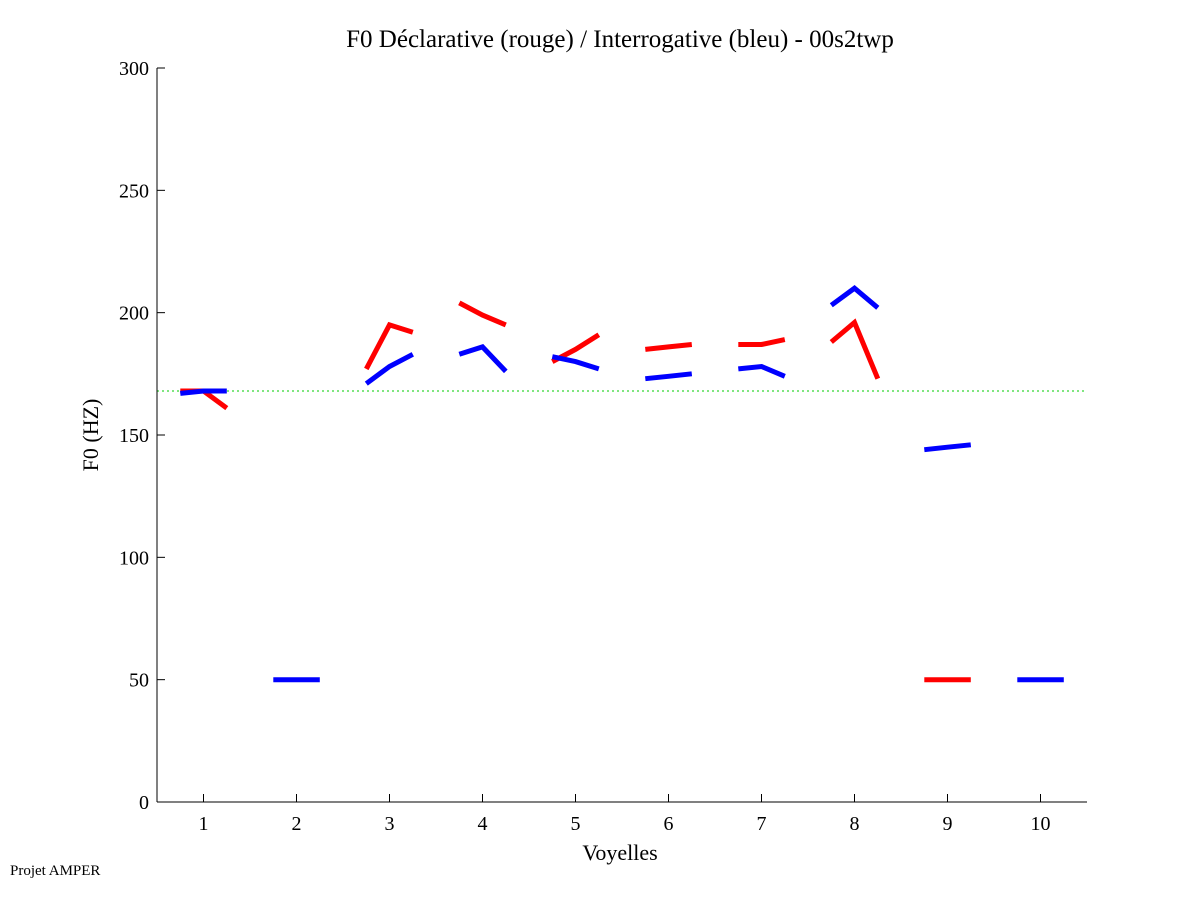  I want to click on y-tick-label: 300, so click(134, 69).